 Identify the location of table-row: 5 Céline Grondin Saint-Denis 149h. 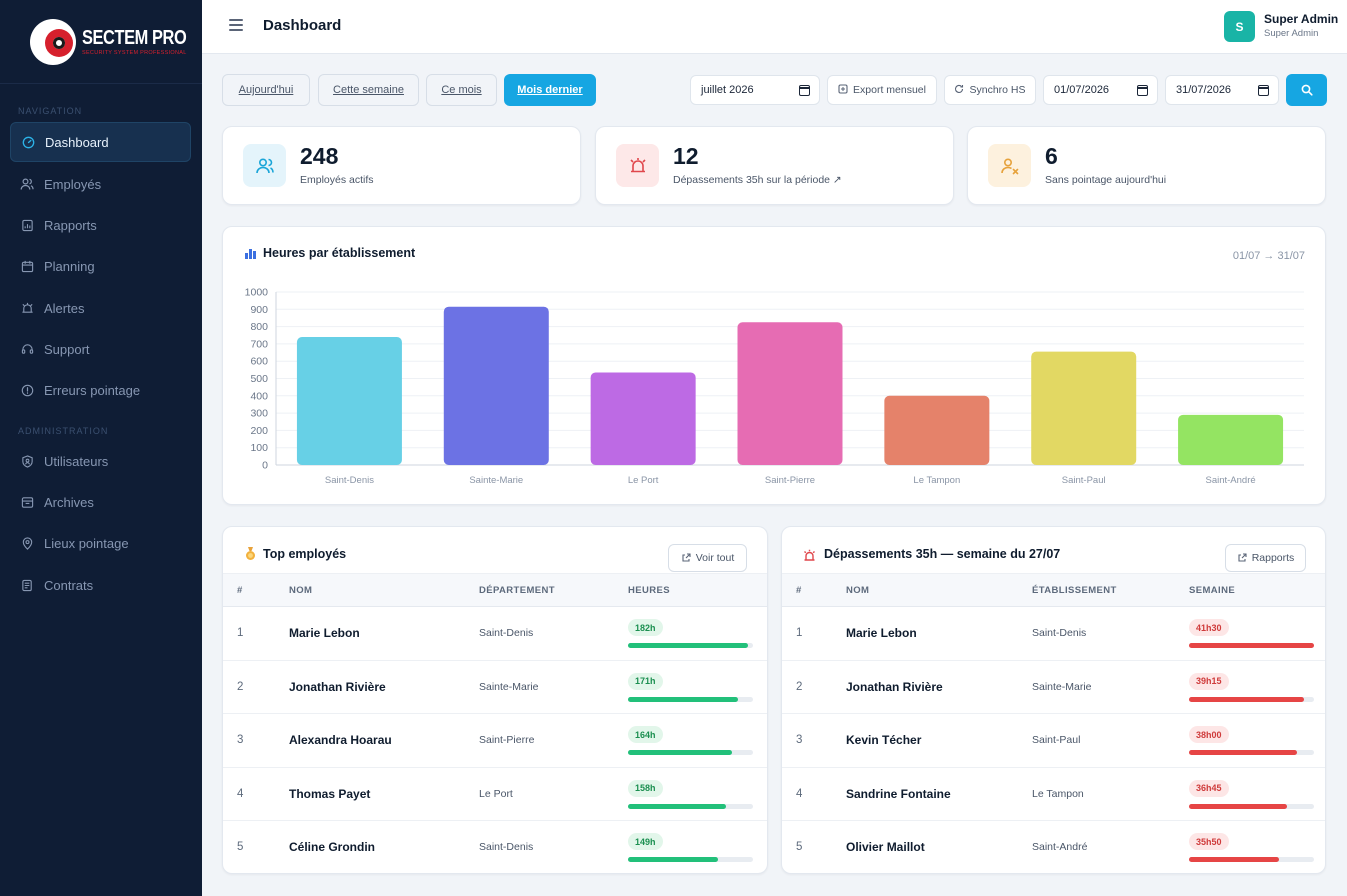
(495, 847).